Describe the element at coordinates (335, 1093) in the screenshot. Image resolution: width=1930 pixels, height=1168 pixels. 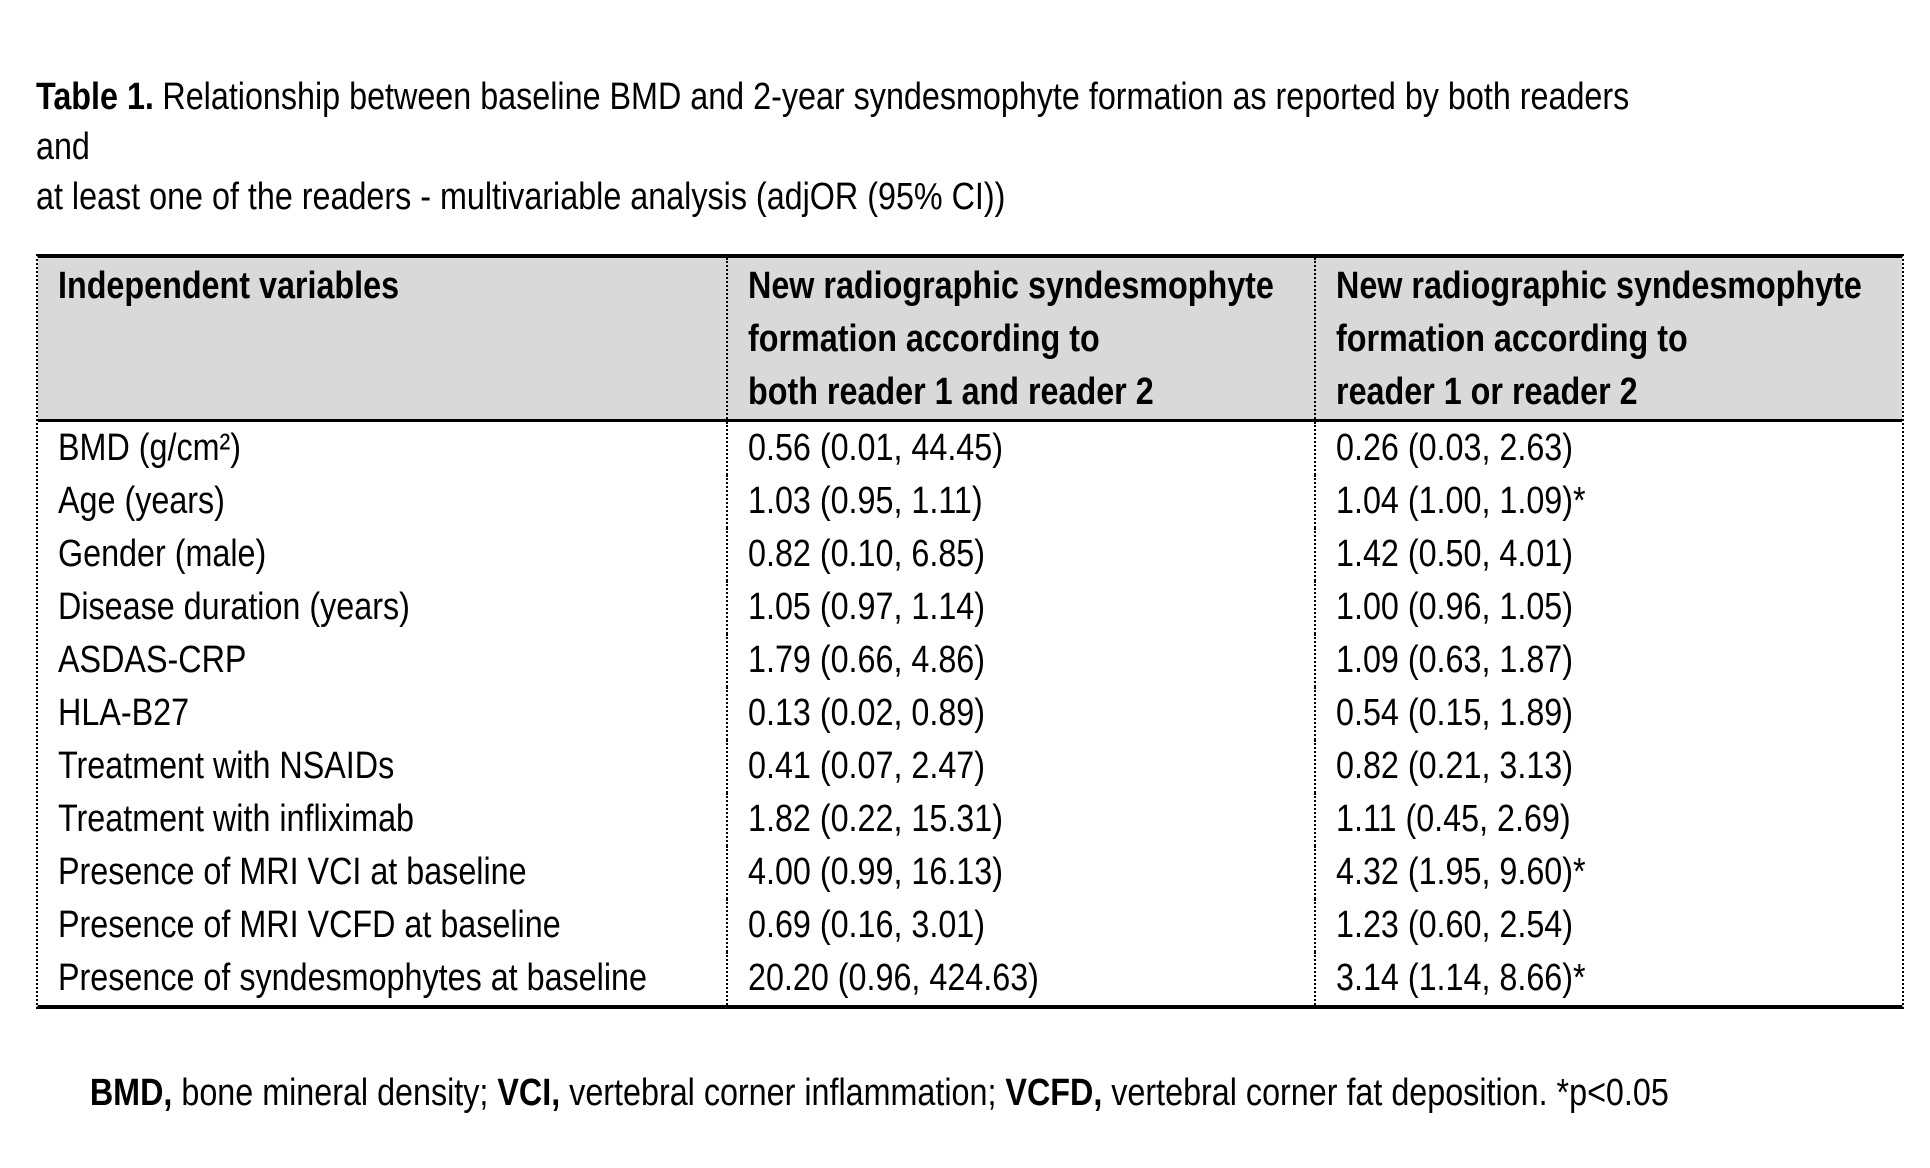
I see `footnote-text-bmd: bone mineral density;` at that location.